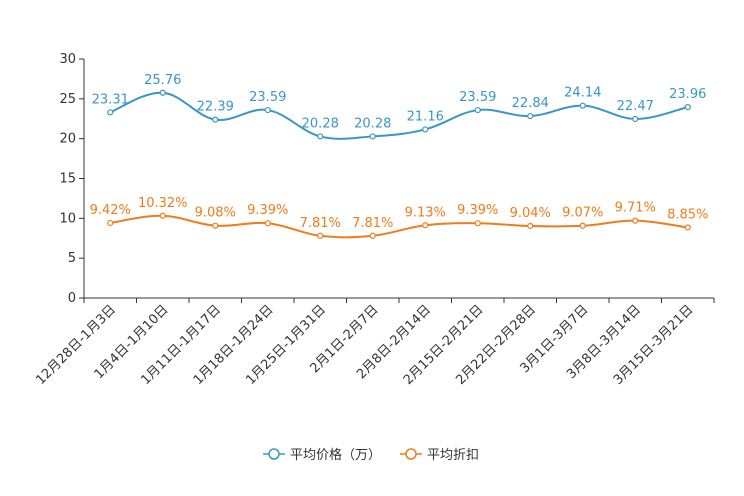  I want to click on data-label: 9.07%, so click(582, 213).